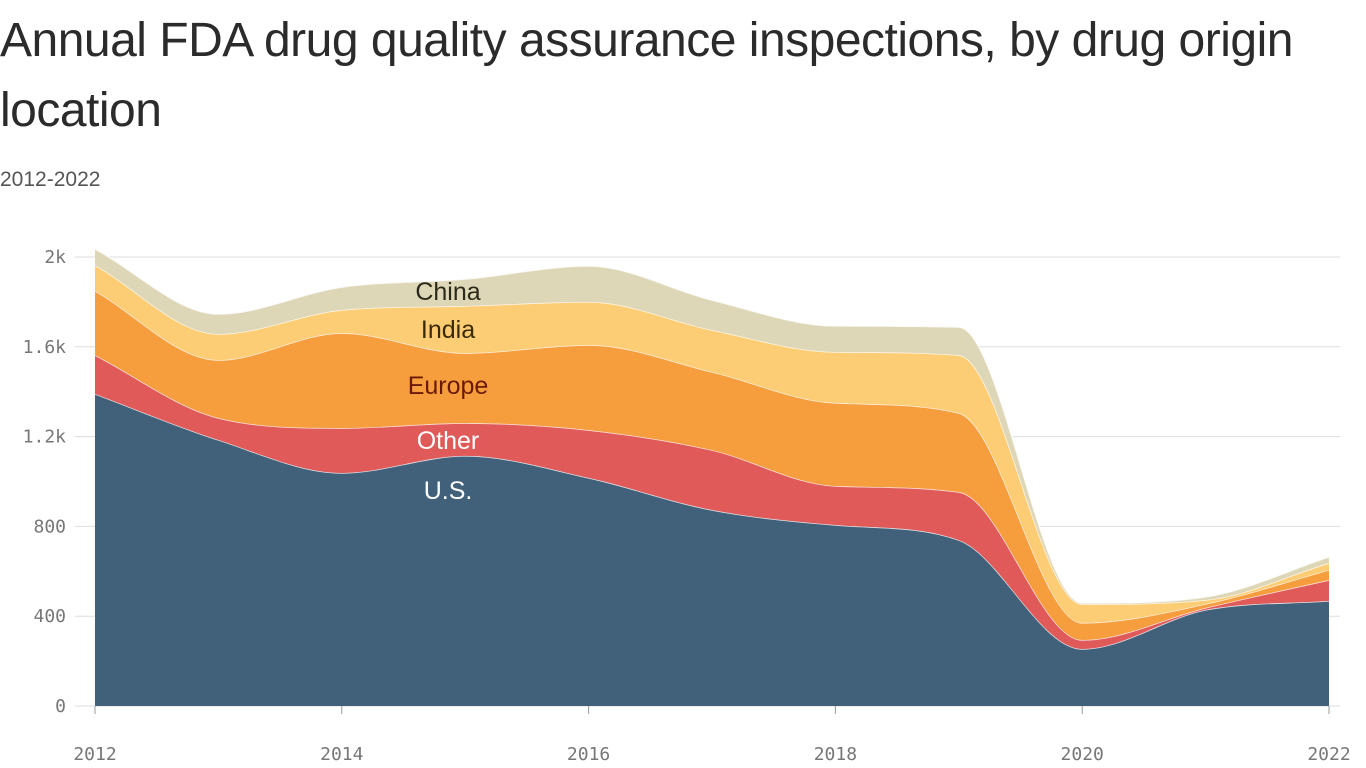  Describe the element at coordinates (448, 386) in the screenshot. I see `series-label-europe: Europe` at that location.